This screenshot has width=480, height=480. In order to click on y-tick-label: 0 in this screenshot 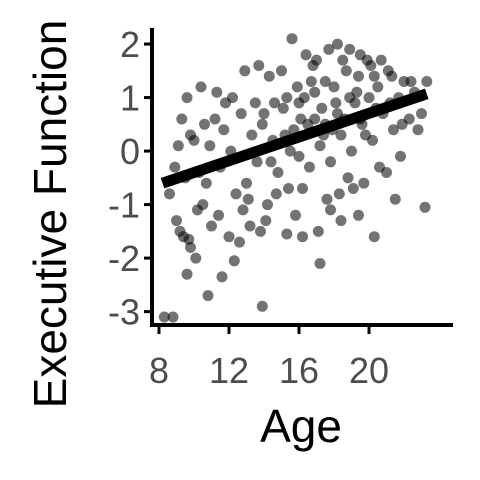, I will do `click(130, 151)`.